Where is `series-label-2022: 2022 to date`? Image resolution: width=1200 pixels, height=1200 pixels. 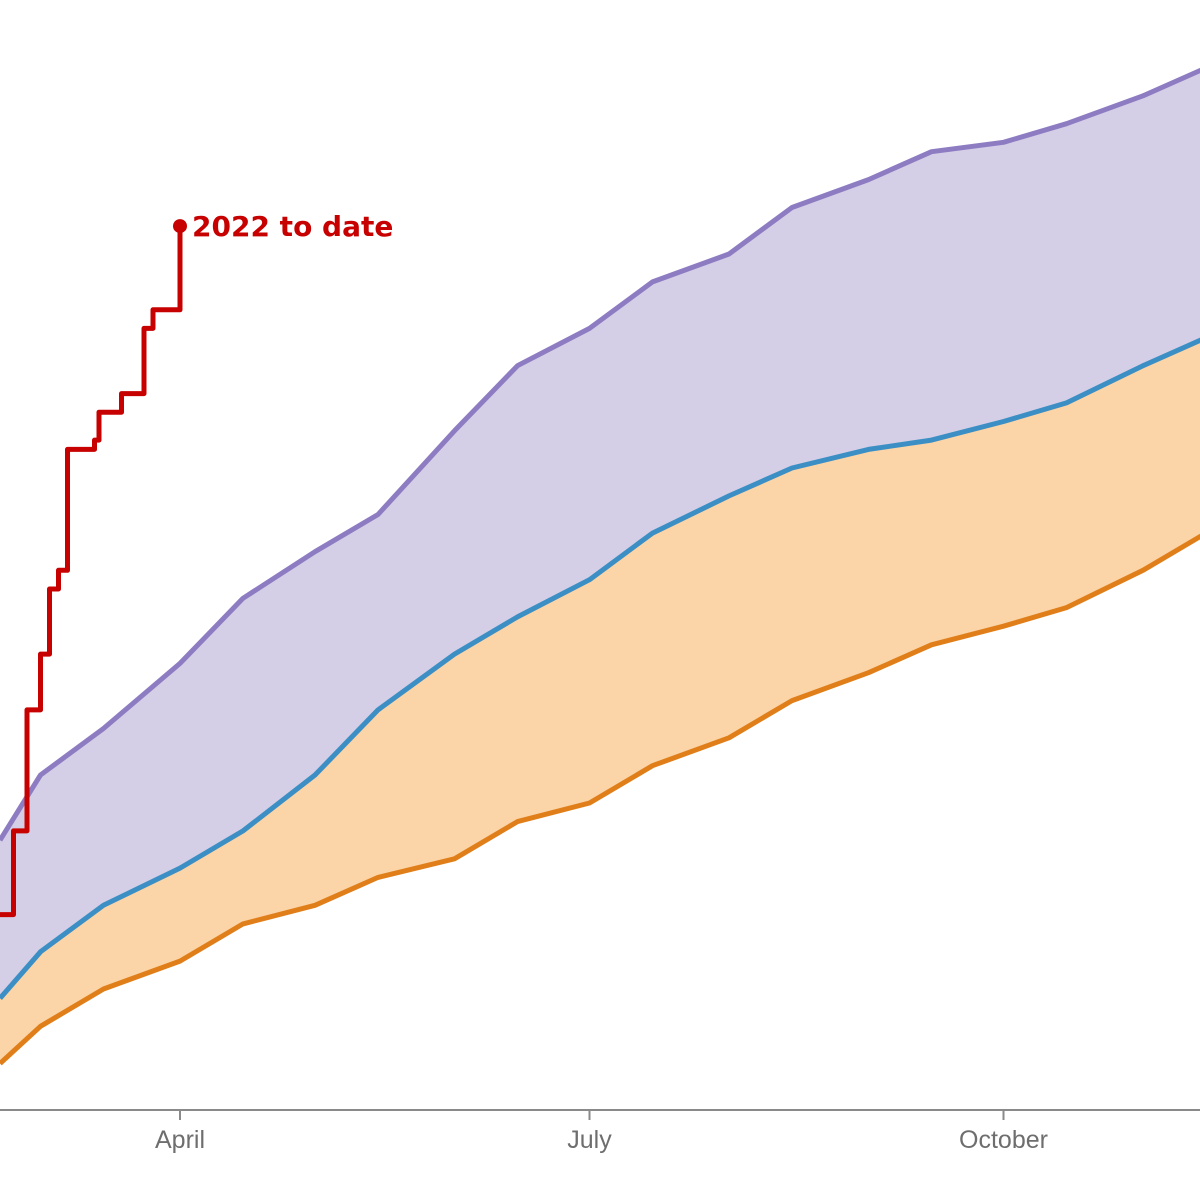 series-label-2022: 2022 to date is located at coordinates (292, 226).